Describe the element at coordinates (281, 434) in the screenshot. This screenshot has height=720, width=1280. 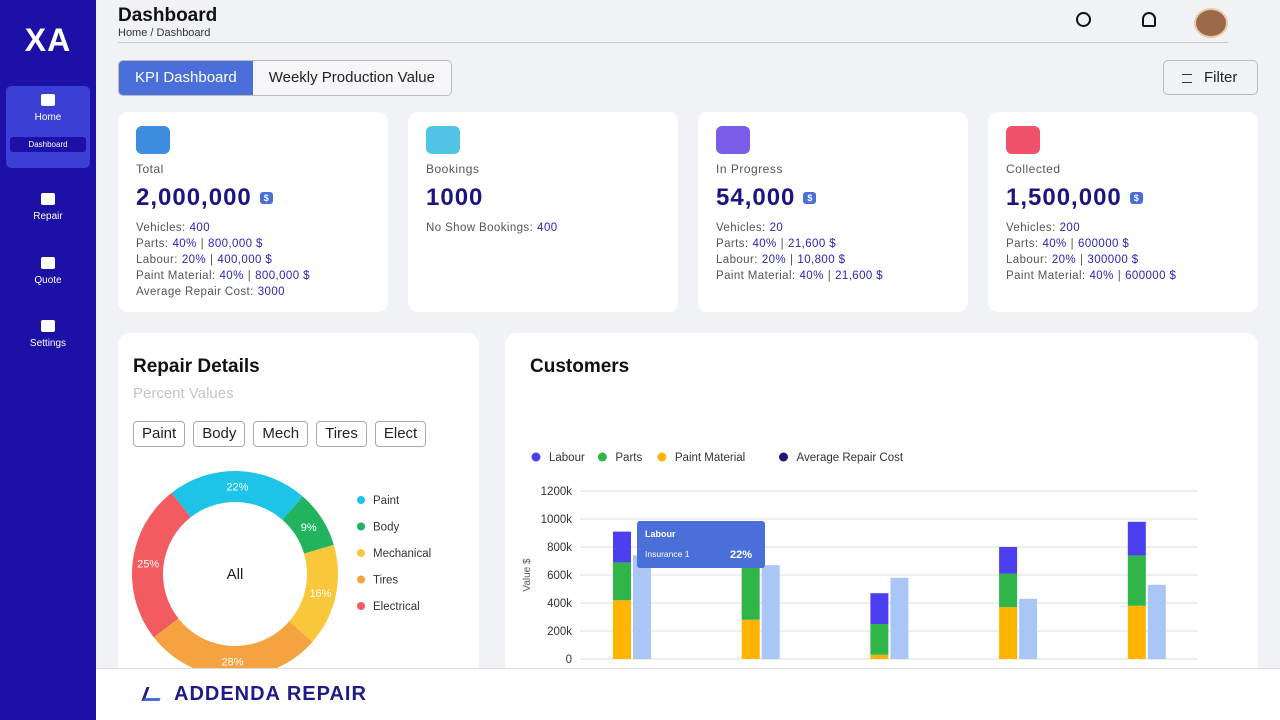
I see `filter-chip: Mech` at that location.